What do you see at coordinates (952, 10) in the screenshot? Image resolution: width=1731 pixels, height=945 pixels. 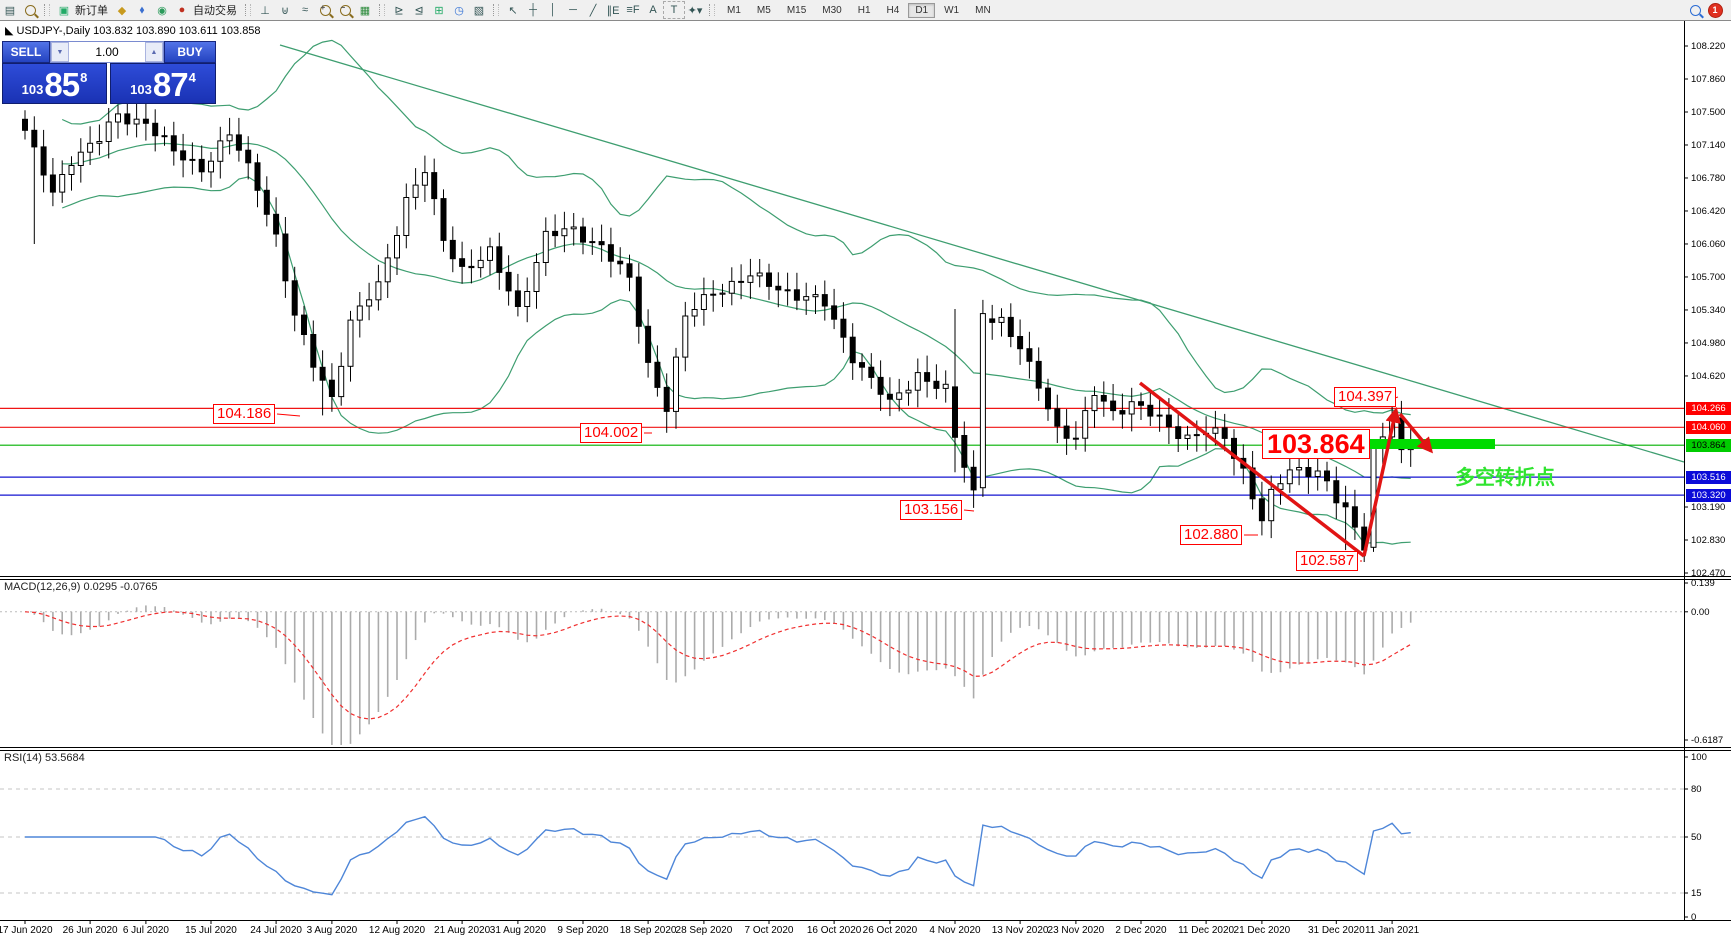 I see `timeframe-w1: W1` at bounding box center [952, 10].